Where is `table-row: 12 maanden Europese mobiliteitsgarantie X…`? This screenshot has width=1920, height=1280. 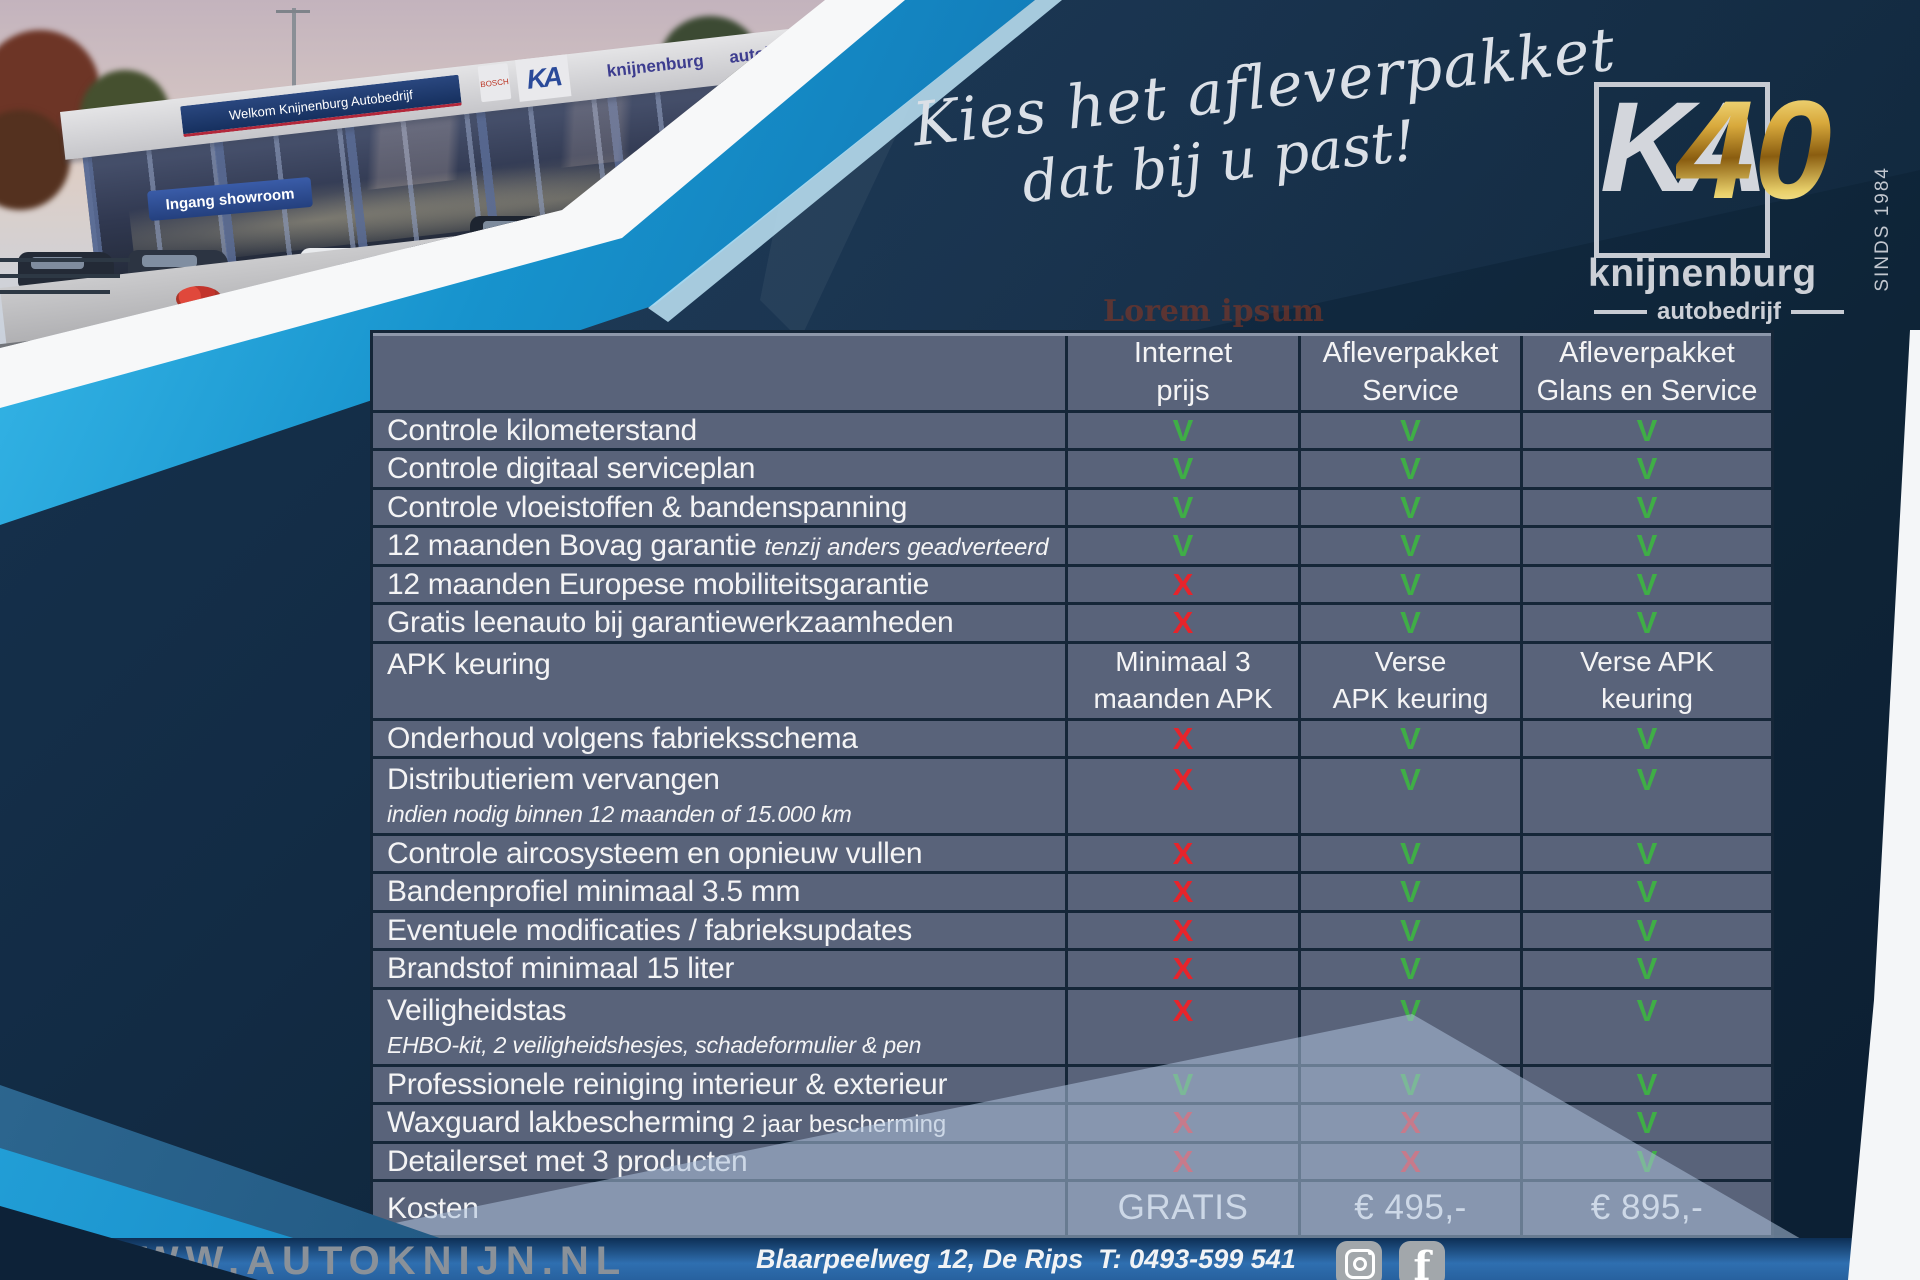
table-row: 12 maanden Europese mobiliteitsgarantie X… is located at coordinates (1072, 586).